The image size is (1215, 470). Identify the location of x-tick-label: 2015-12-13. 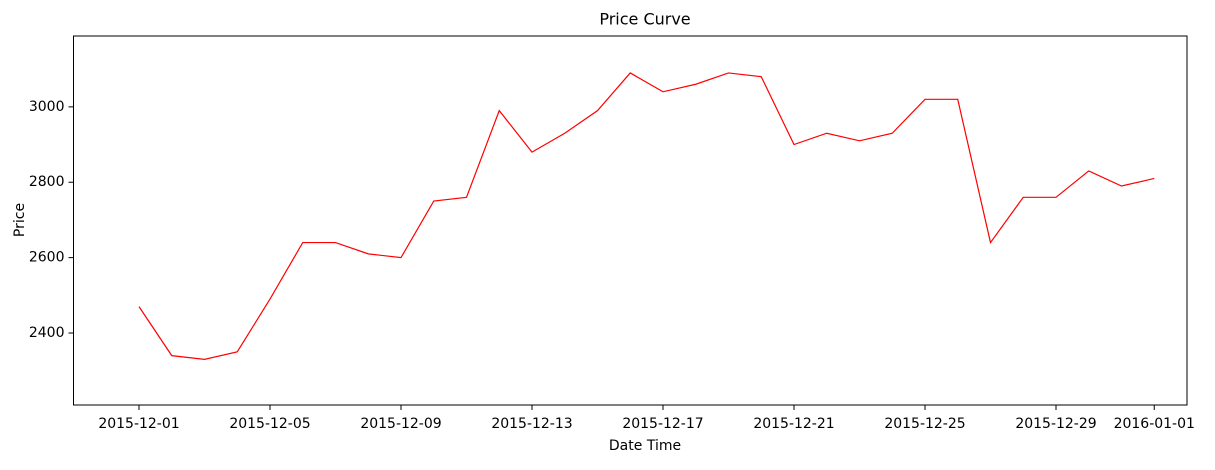
(531, 424).